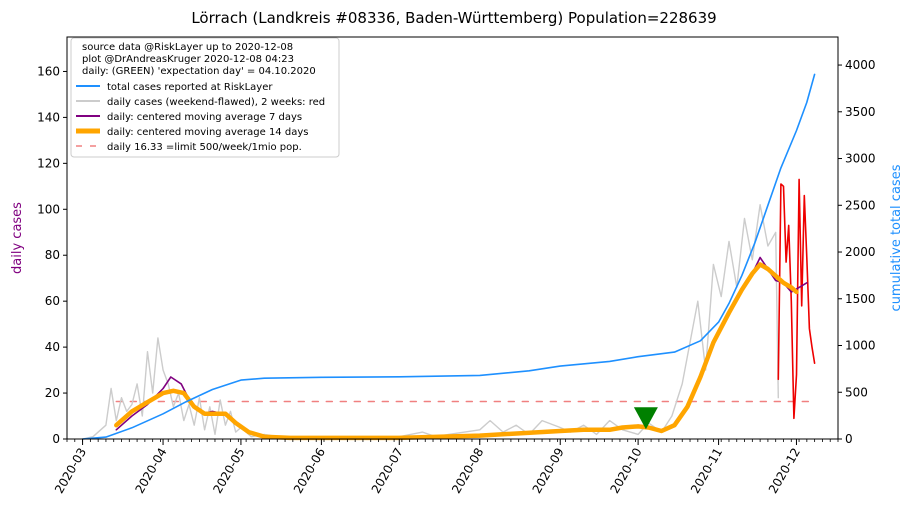  I want to click on legend-label-ma14: daily: centered moving average 14 days, so click(207, 132).